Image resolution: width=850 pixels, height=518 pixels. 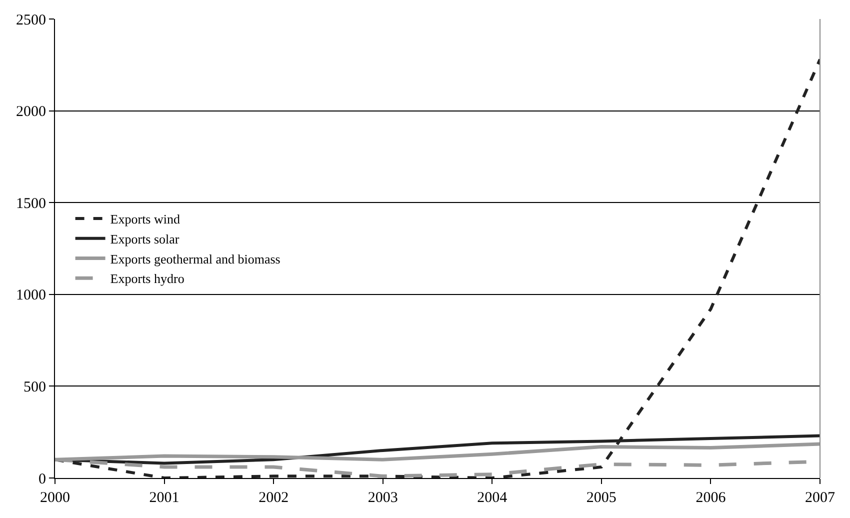 What do you see at coordinates (35, 387) in the screenshot?
I see `y-tick-label: 500` at bounding box center [35, 387].